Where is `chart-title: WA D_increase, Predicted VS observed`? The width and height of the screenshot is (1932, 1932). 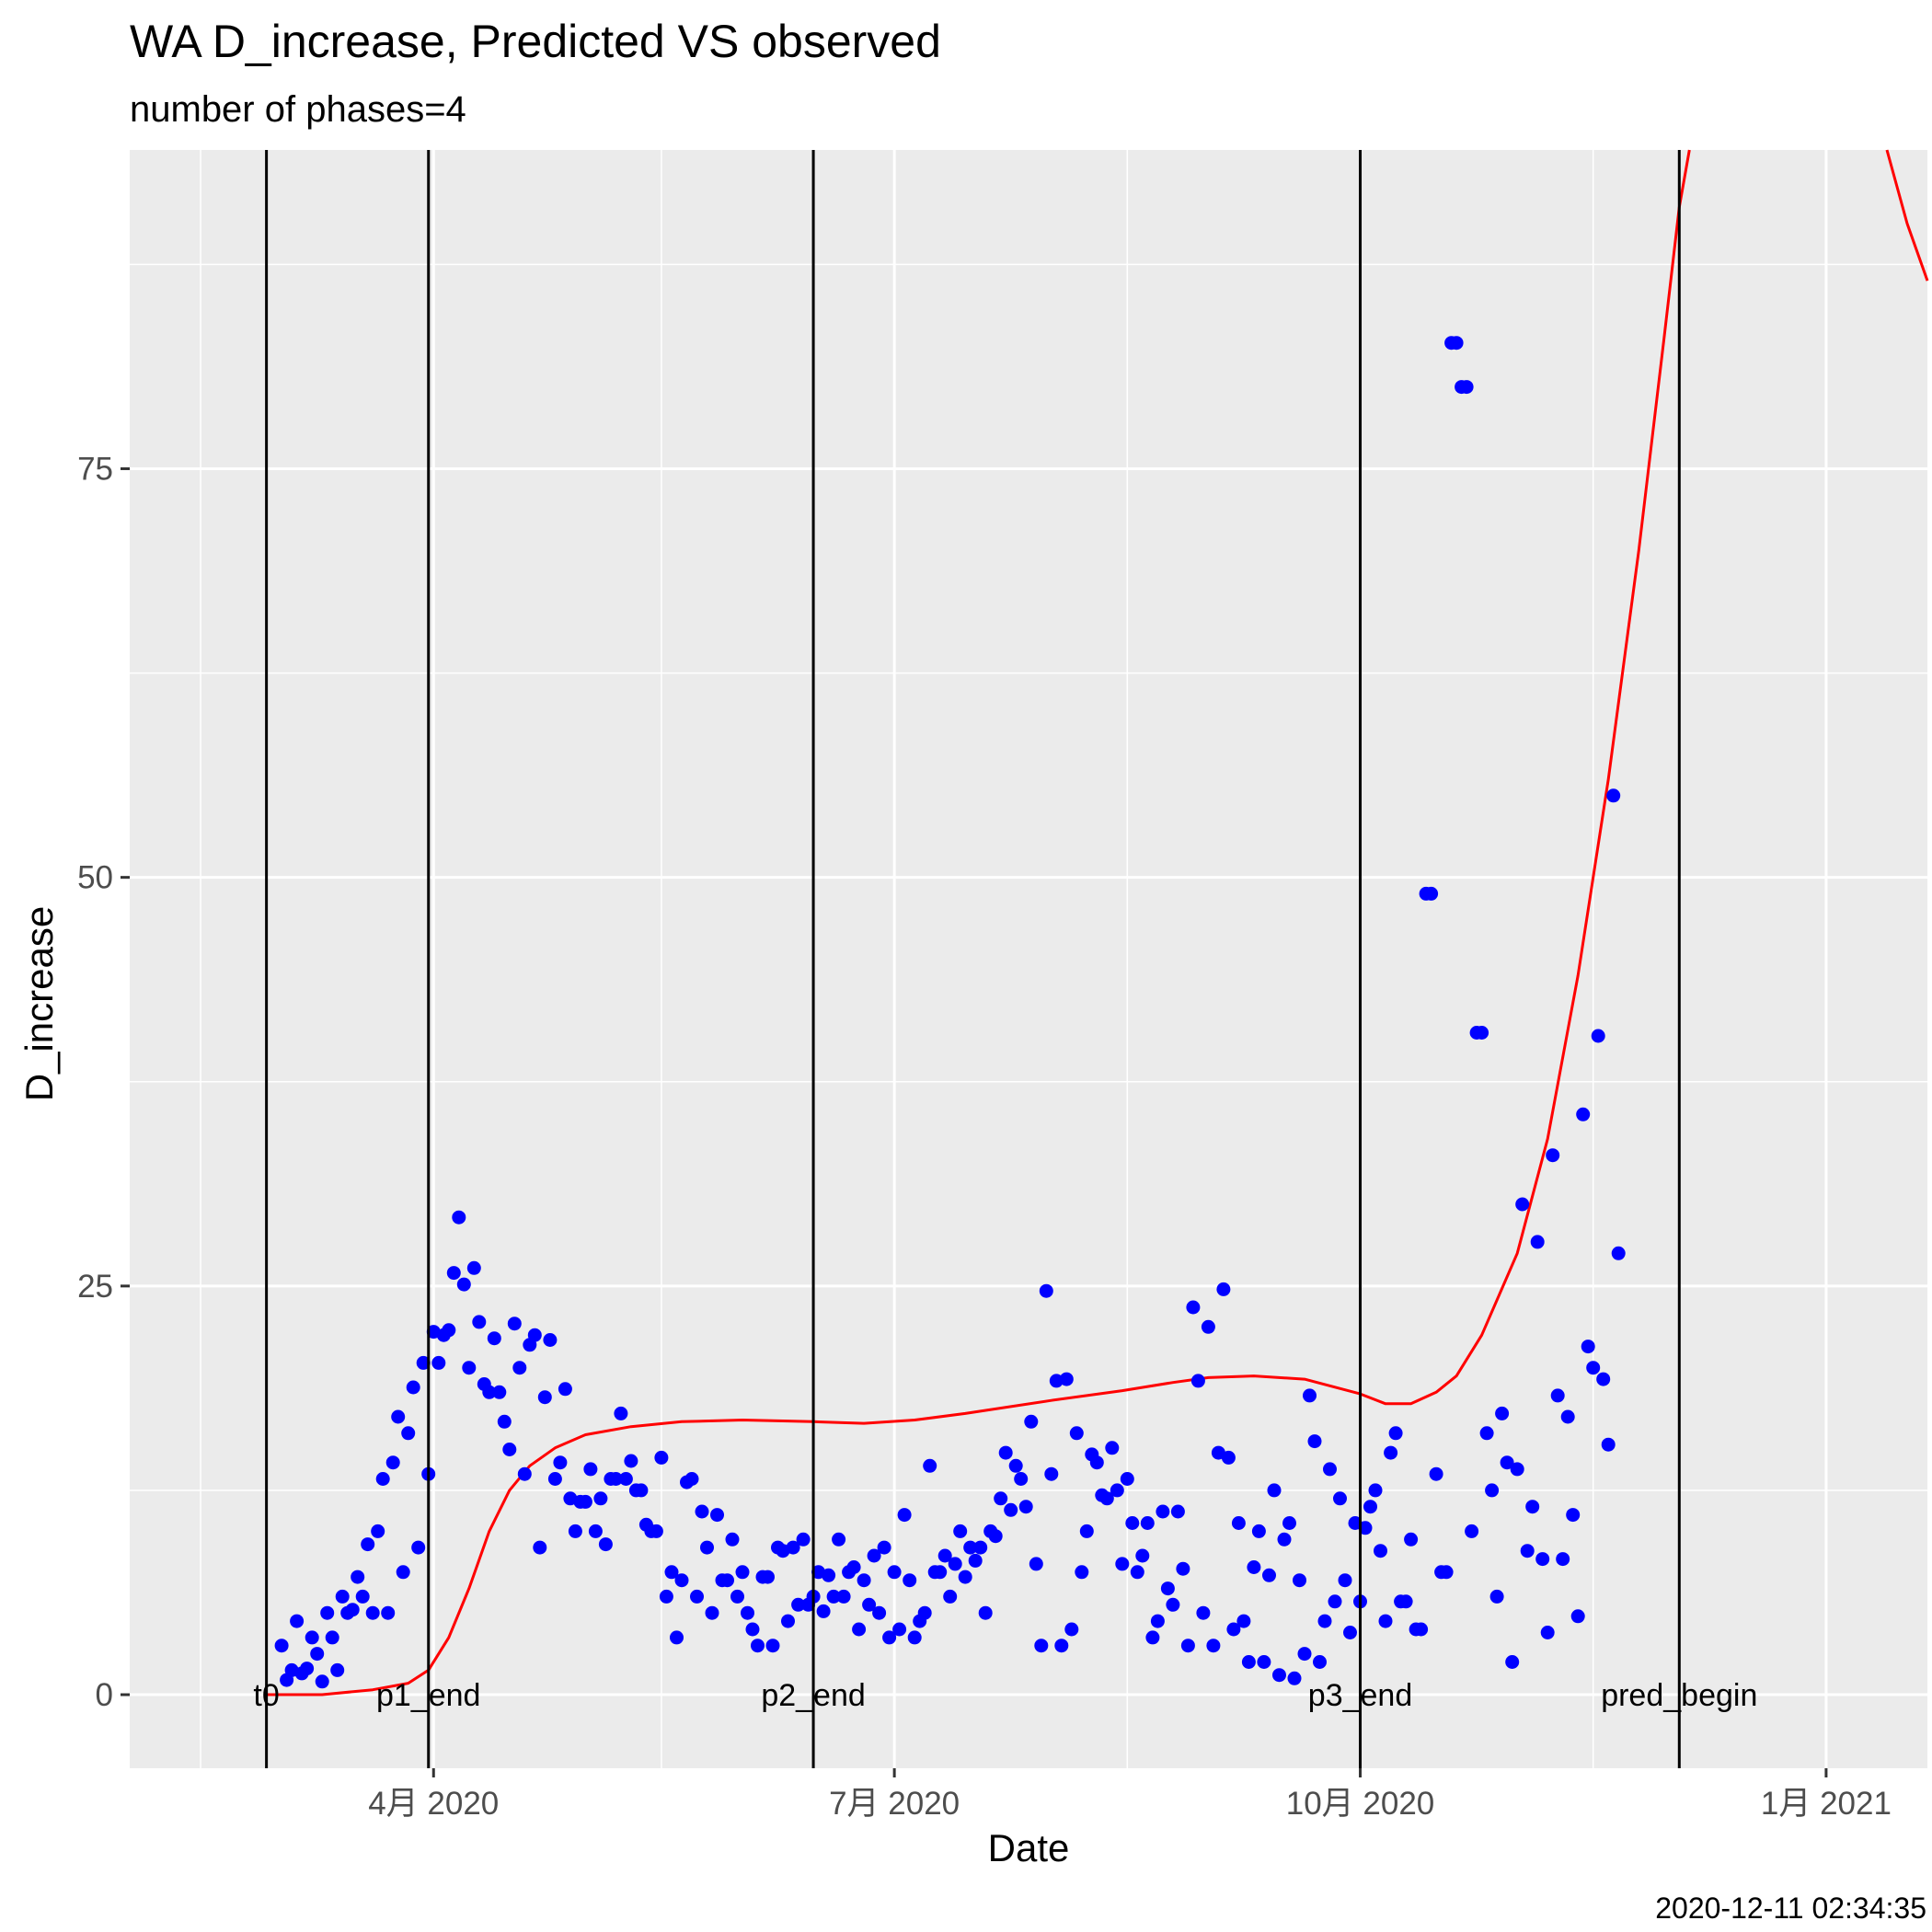 chart-title: WA D_increase, Predicted VS observed is located at coordinates (535, 41).